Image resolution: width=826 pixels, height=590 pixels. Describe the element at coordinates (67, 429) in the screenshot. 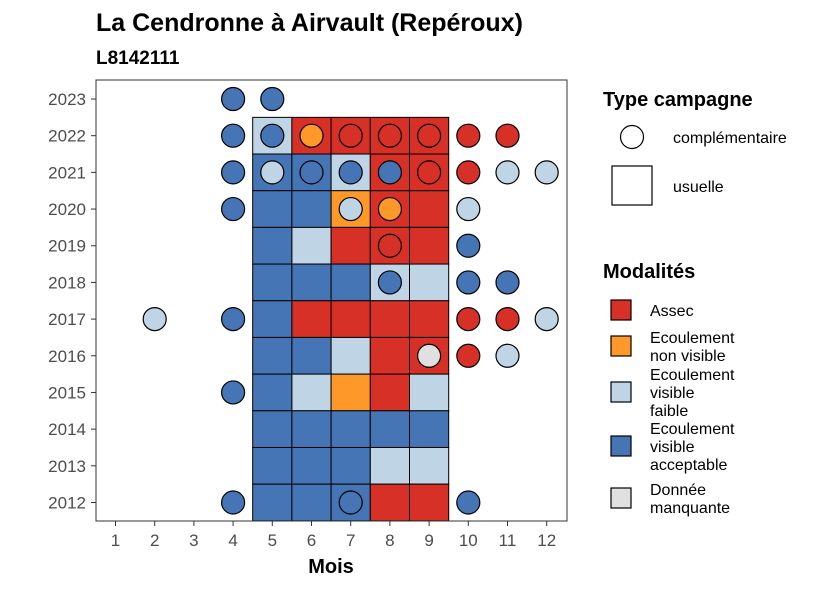

I see `y-tick-label-2014: 2014` at that location.